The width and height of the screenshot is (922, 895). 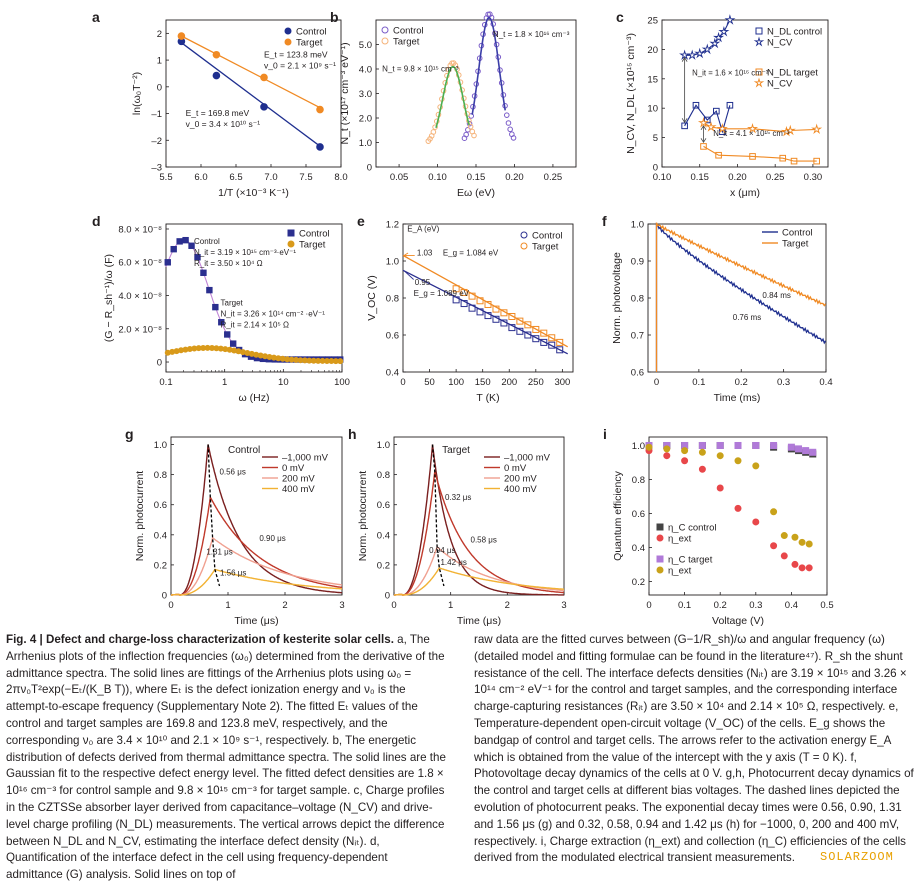 What do you see at coordinates (140, 229) in the screenshot?
I see `y-tick-label: 8.0 × 10⁻⁸` at bounding box center [140, 229].